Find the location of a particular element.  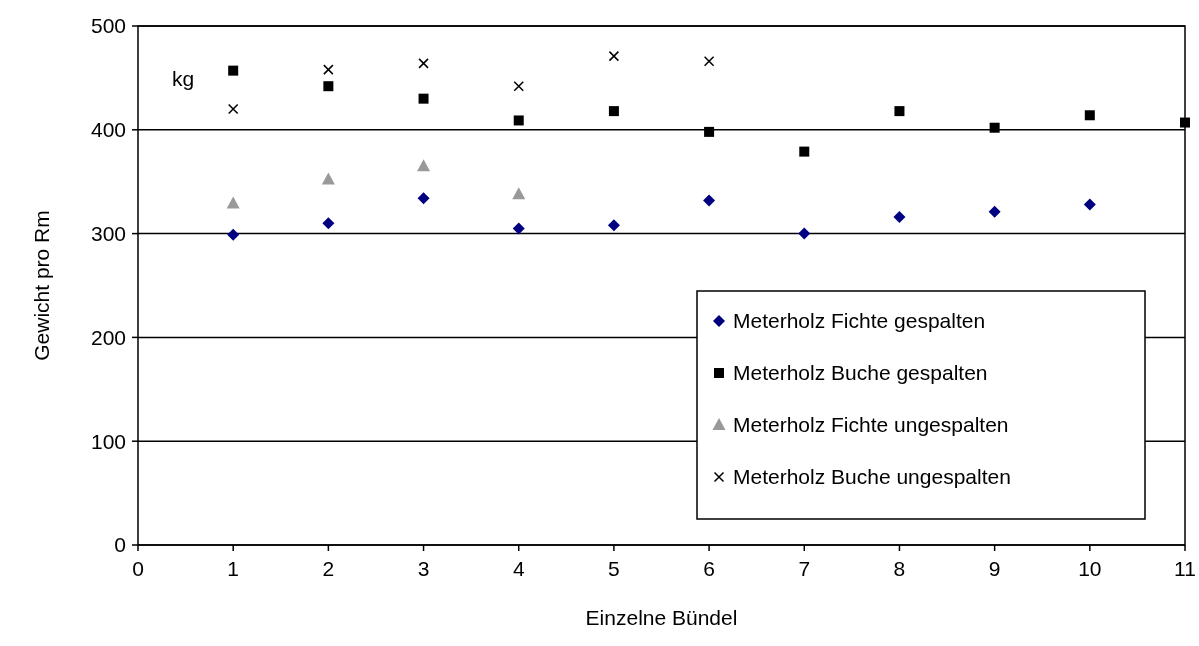

x-tick-label: 8 is located at coordinates (899, 568).